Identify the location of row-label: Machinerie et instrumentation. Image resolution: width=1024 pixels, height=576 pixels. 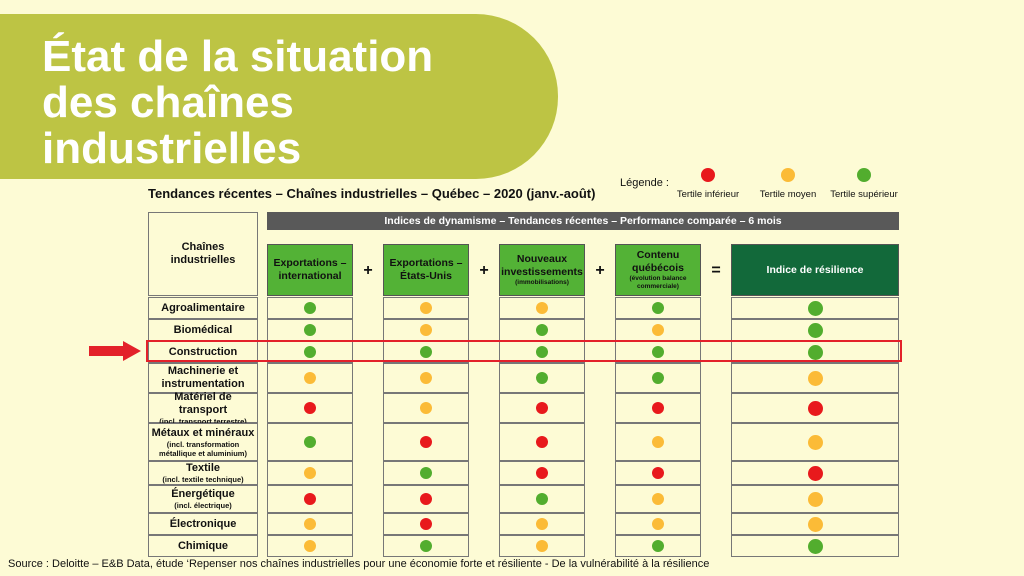
(203, 378).